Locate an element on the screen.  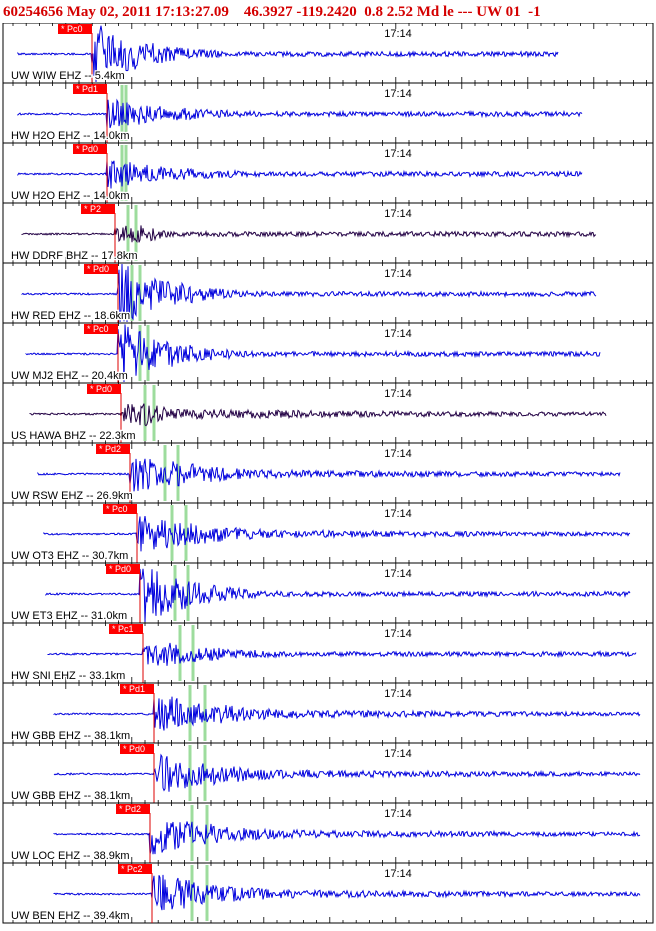
trace-panel: * Pd0 17:14 UW H2O EHZ -- 14.0km is located at coordinates (328, 173).